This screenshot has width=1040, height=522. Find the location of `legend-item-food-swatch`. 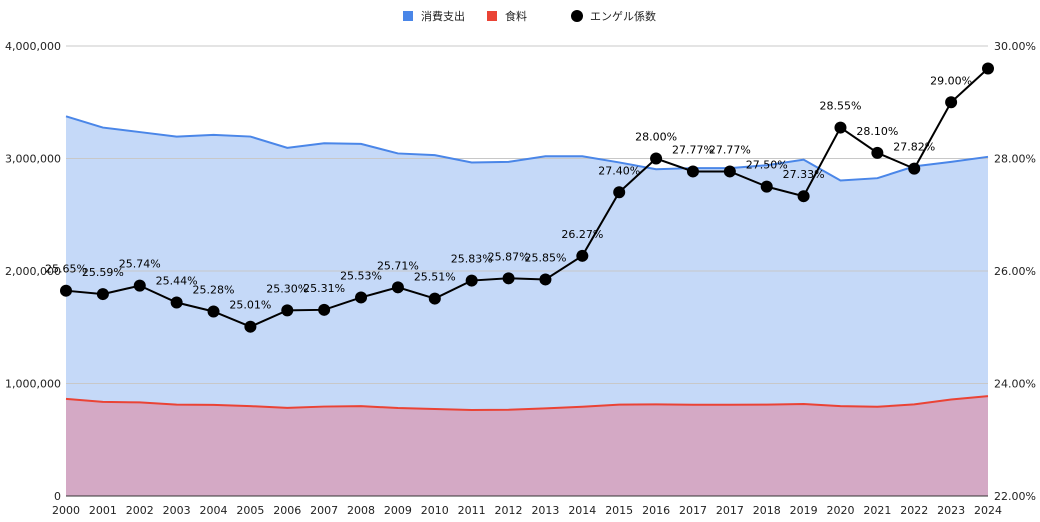

legend-item-food-swatch is located at coordinates (492, 16).